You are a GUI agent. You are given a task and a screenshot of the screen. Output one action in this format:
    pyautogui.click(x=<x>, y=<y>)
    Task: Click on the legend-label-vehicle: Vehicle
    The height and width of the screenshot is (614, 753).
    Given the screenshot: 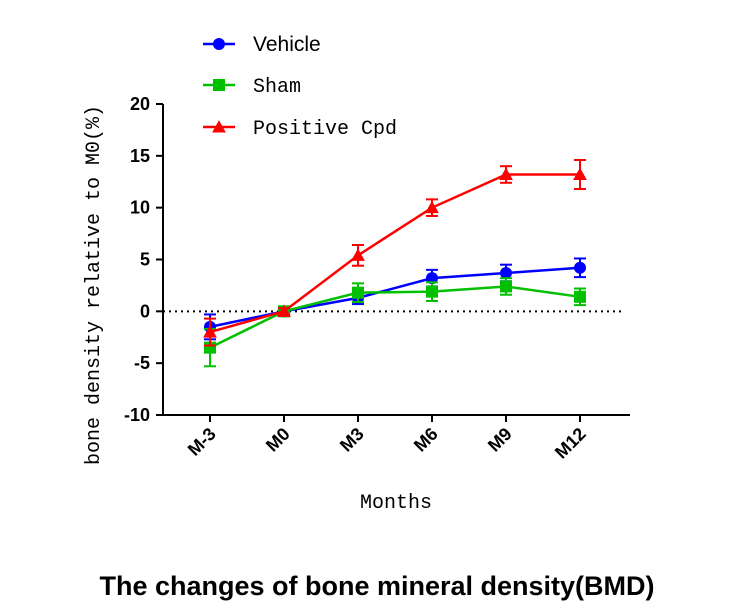 What is the action you would take?
    pyautogui.click(x=287, y=44)
    